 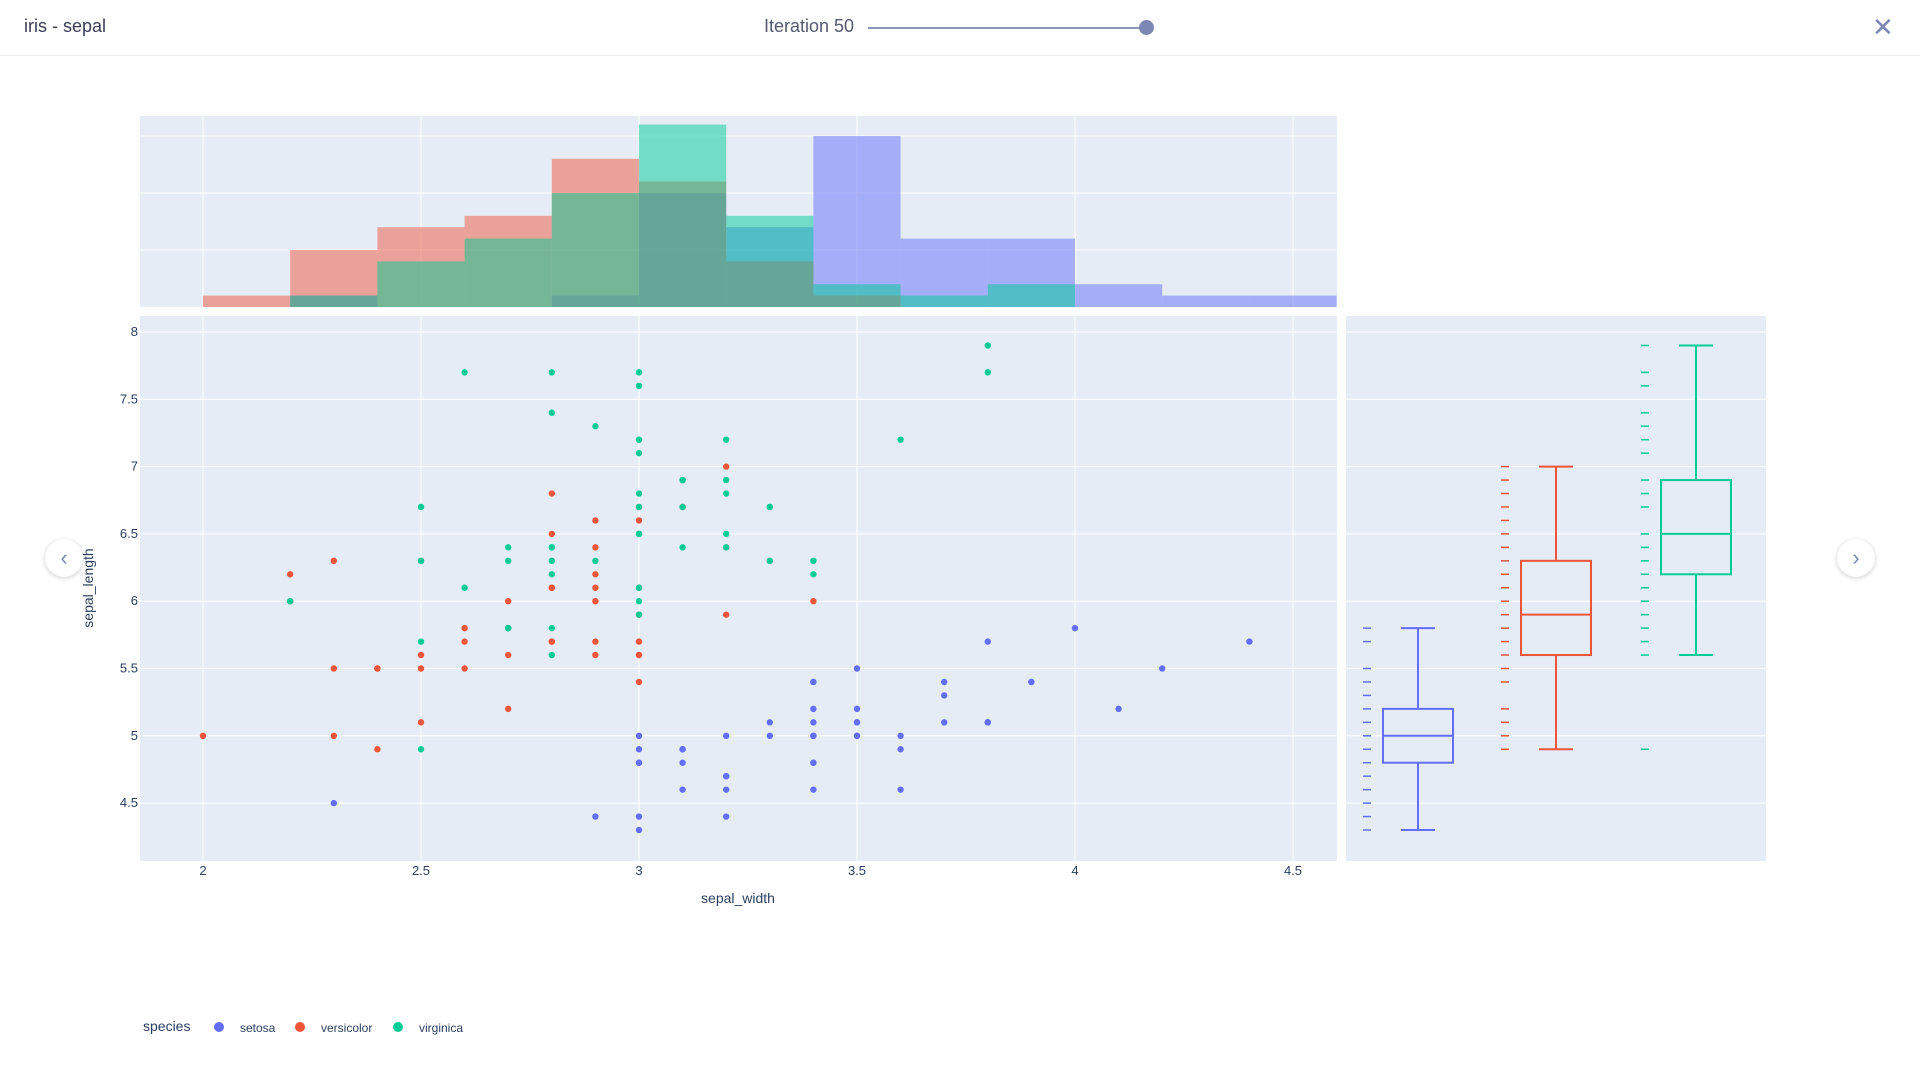 I want to click on box-virginica, so click(x=1696, y=527).